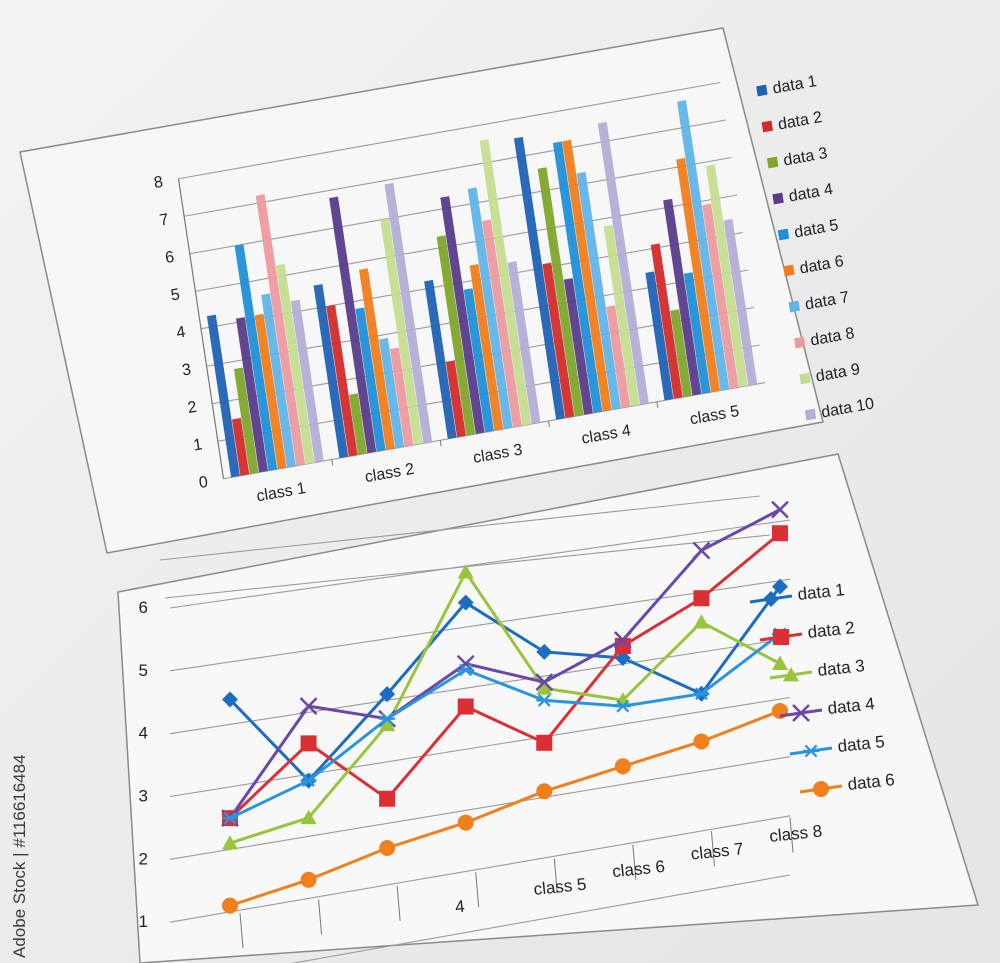 This screenshot has width=1000, height=963. What do you see at coordinates (143, 670) in the screenshot?
I see `line-chart-y-tick-label: 5` at bounding box center [143, 670].